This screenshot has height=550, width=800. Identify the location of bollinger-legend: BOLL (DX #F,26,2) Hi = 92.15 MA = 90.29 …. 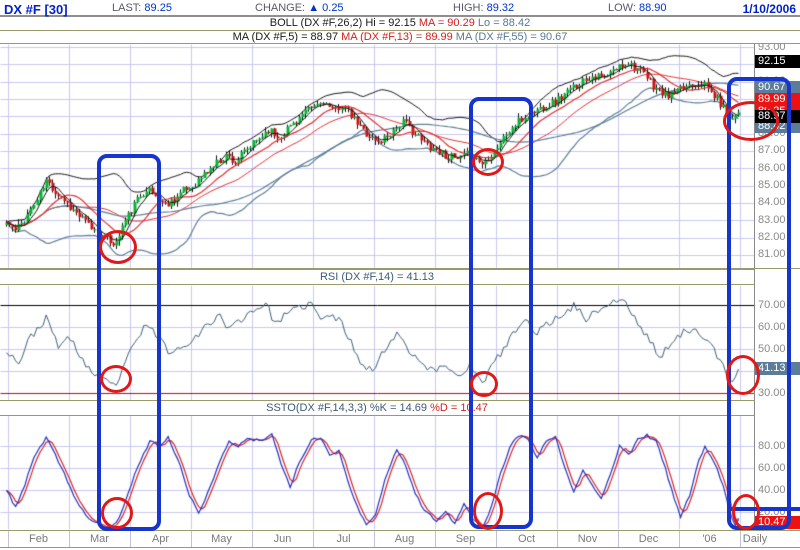
(400, 24).